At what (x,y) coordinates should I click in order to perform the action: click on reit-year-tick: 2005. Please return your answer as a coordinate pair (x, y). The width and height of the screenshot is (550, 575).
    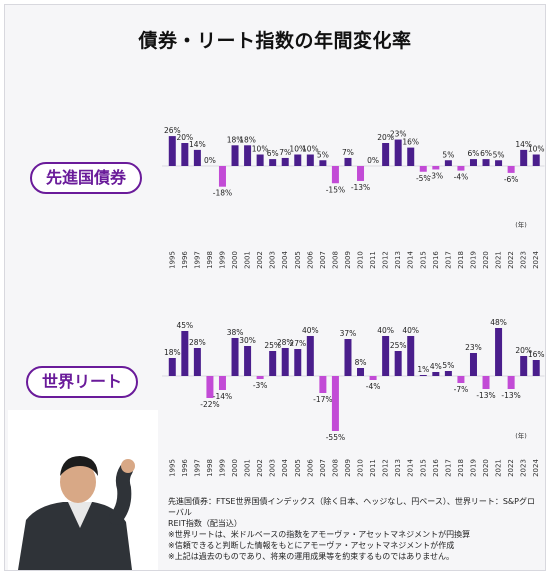
    Looking at the image, I should click on (298, 468).